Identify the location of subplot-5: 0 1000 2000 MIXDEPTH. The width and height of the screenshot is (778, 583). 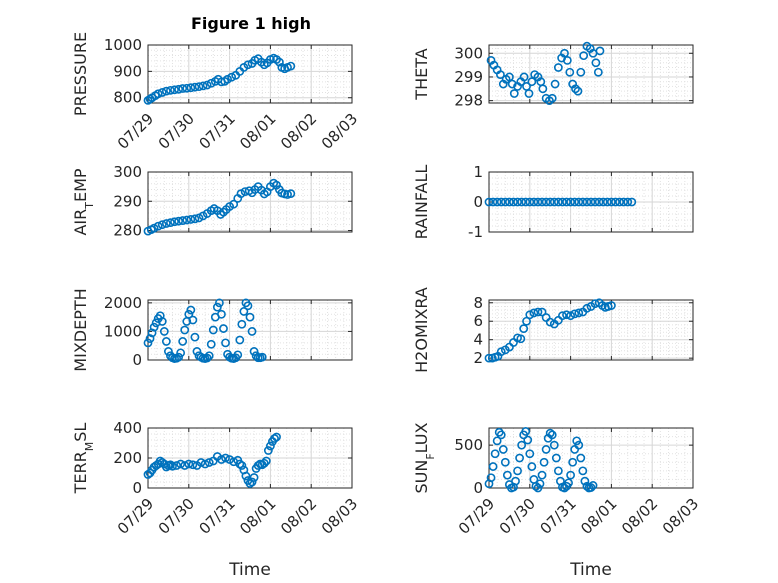
(212, 330).